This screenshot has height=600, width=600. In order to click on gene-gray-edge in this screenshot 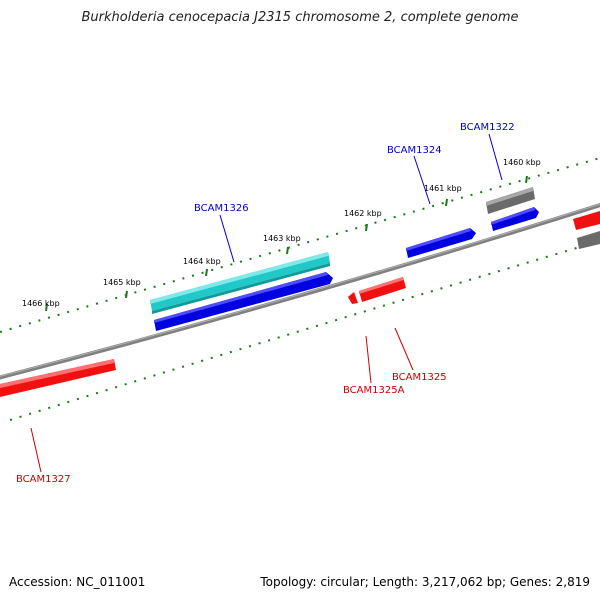, I will do `click(588, 240)`.